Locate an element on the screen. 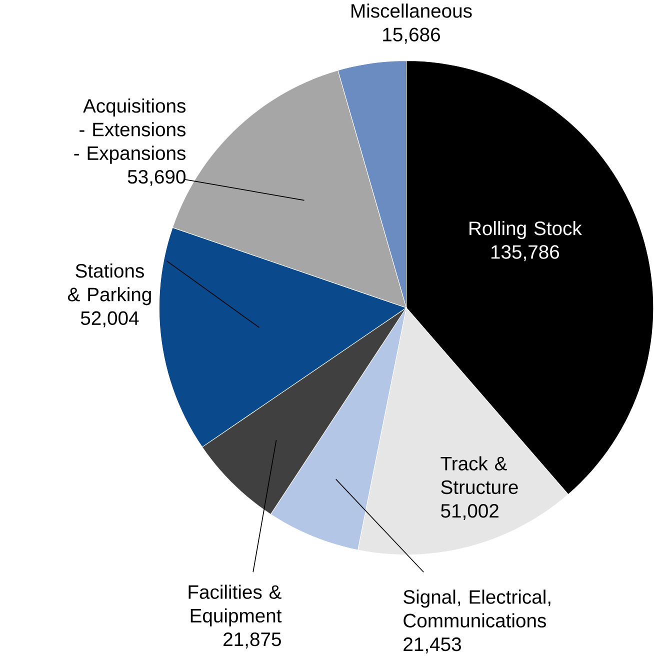  slice-label: Miscellaneous is located at coordinates (412, 11).